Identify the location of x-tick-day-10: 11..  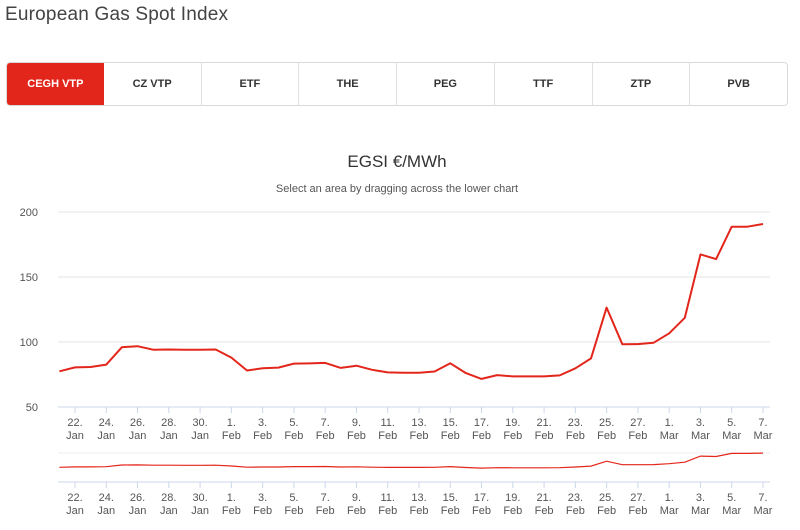
(387, 423).